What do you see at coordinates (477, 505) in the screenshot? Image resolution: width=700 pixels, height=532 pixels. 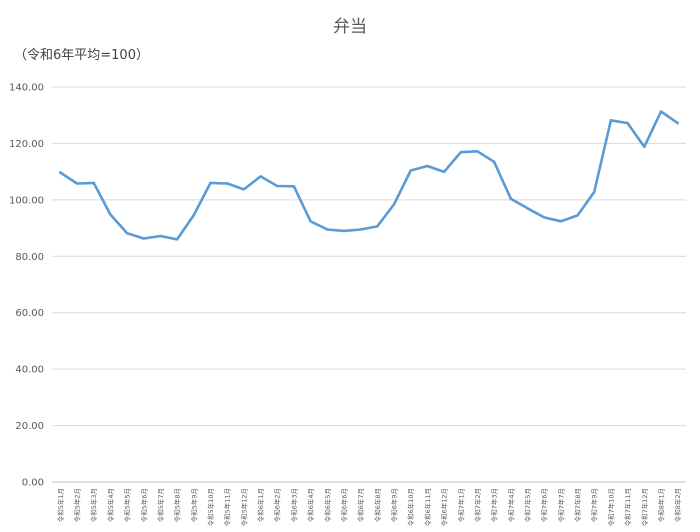 I see `x-tick-label: 令和7年2月` at bounding box center [477, 505].